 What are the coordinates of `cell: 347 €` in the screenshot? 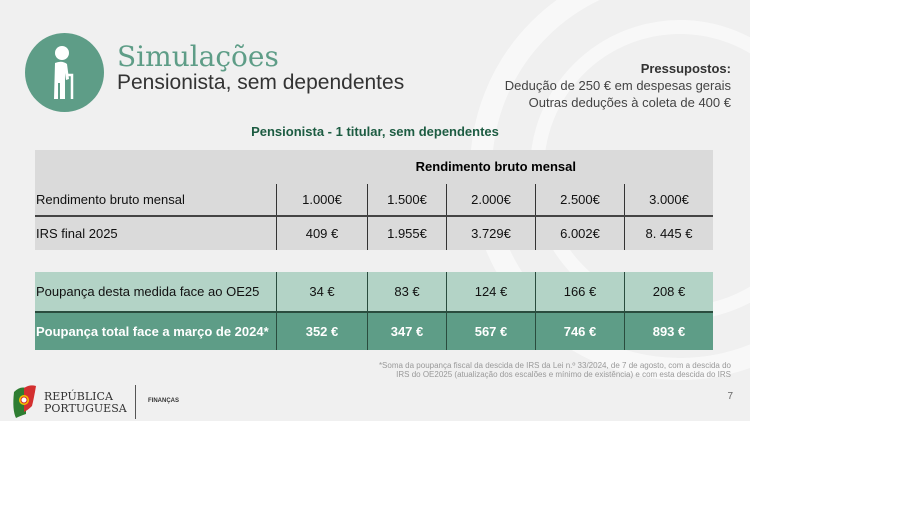 It's located at (406, 331).